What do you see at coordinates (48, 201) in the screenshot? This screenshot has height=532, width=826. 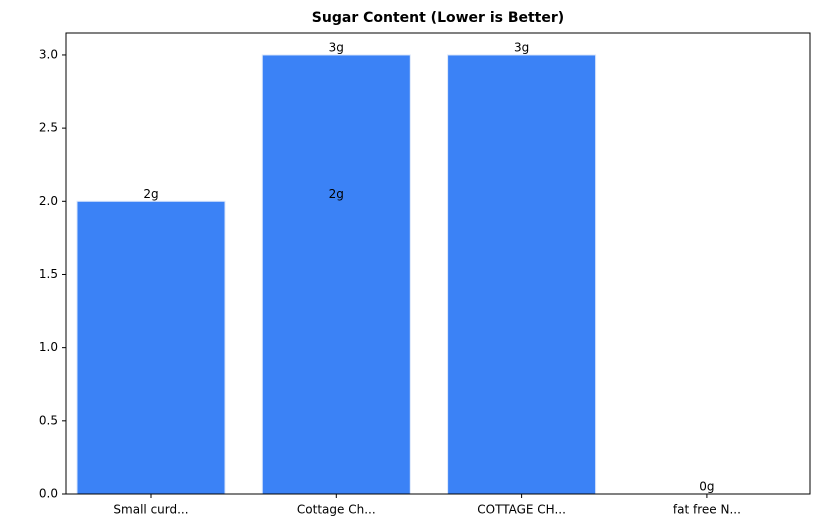 I see `y-tick-label: 2.0` at bounding box center [48, 201].